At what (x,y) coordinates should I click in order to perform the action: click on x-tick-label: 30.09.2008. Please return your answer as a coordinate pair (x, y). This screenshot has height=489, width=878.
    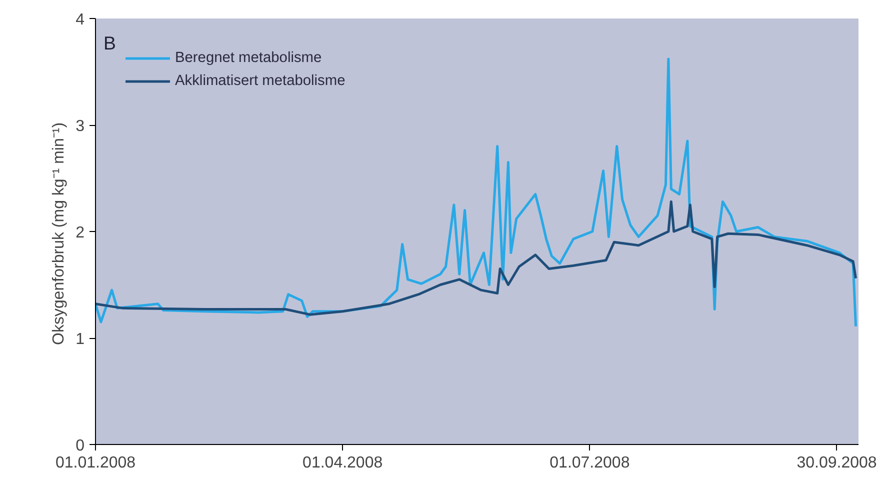
    Looking at the image, I should click on (836, 463).